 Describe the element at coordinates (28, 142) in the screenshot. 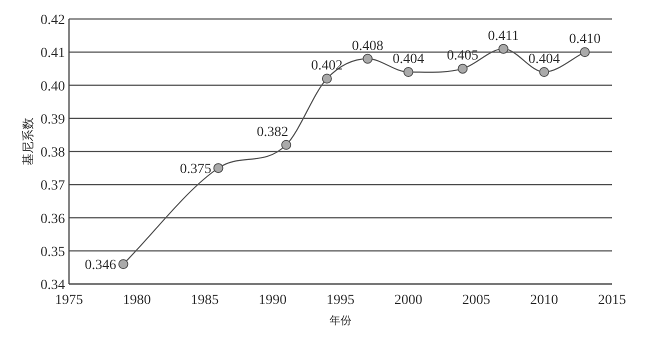

I see `y-axis-title: 基尼系数` at that location.